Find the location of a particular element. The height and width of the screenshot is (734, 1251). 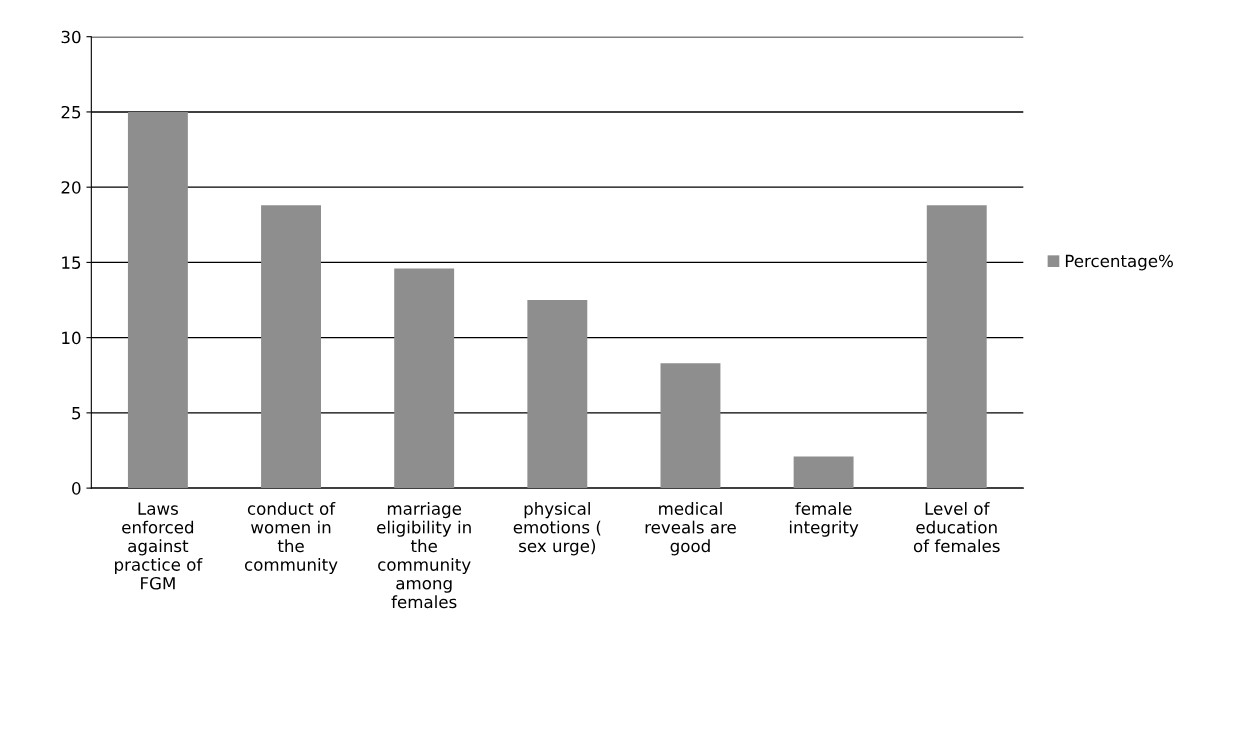

y-tick-label: 0 is located at coordinates (76, 488).